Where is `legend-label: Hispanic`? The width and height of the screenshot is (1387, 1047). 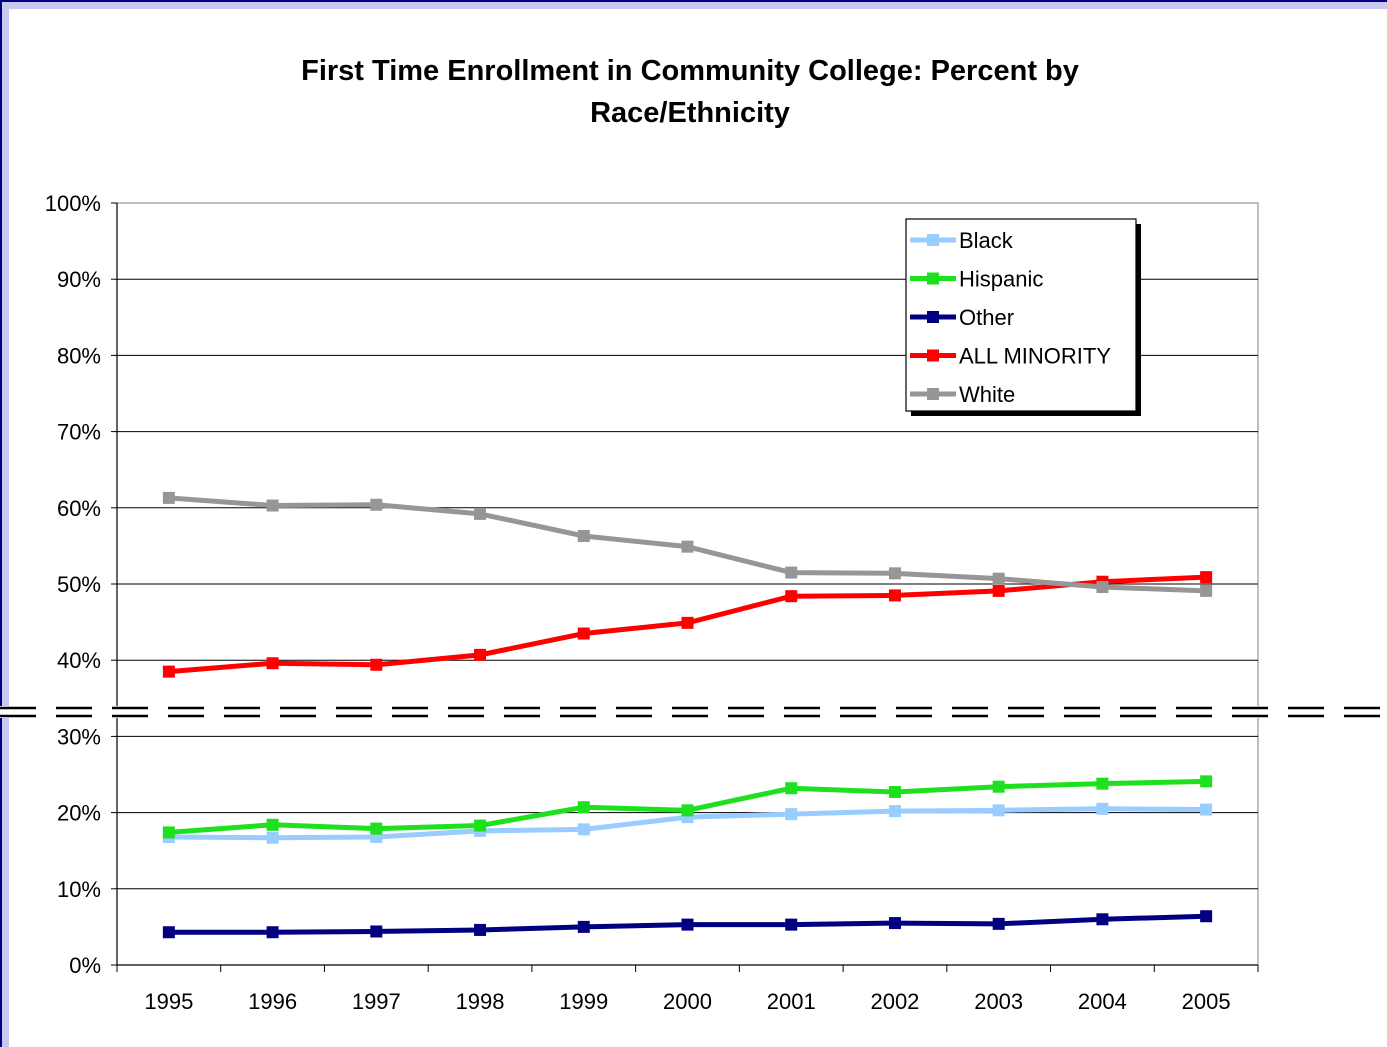 legend-label: Hispanic is located at coordinates (1001, 279).